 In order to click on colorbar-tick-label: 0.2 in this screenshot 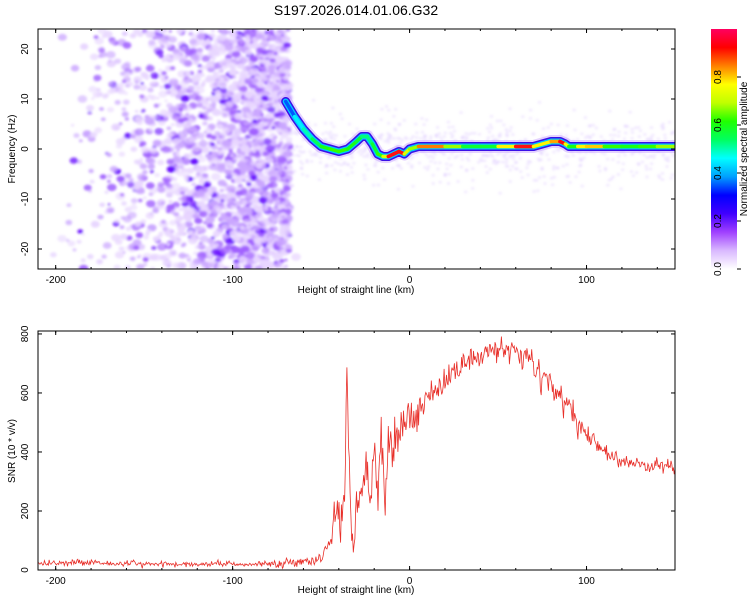, I will do `click(718, 221)`.